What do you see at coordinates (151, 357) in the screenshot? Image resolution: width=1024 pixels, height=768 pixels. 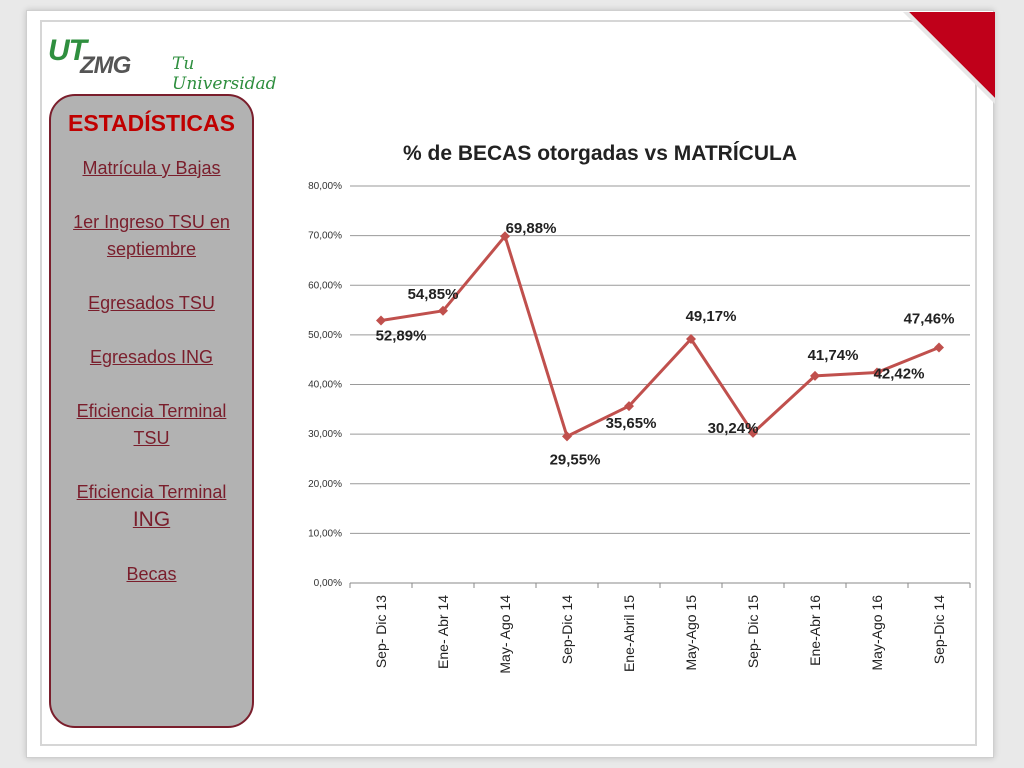 I see `nav-link-egresados-ing: Egresados ING` at bounding box center [151, 357].